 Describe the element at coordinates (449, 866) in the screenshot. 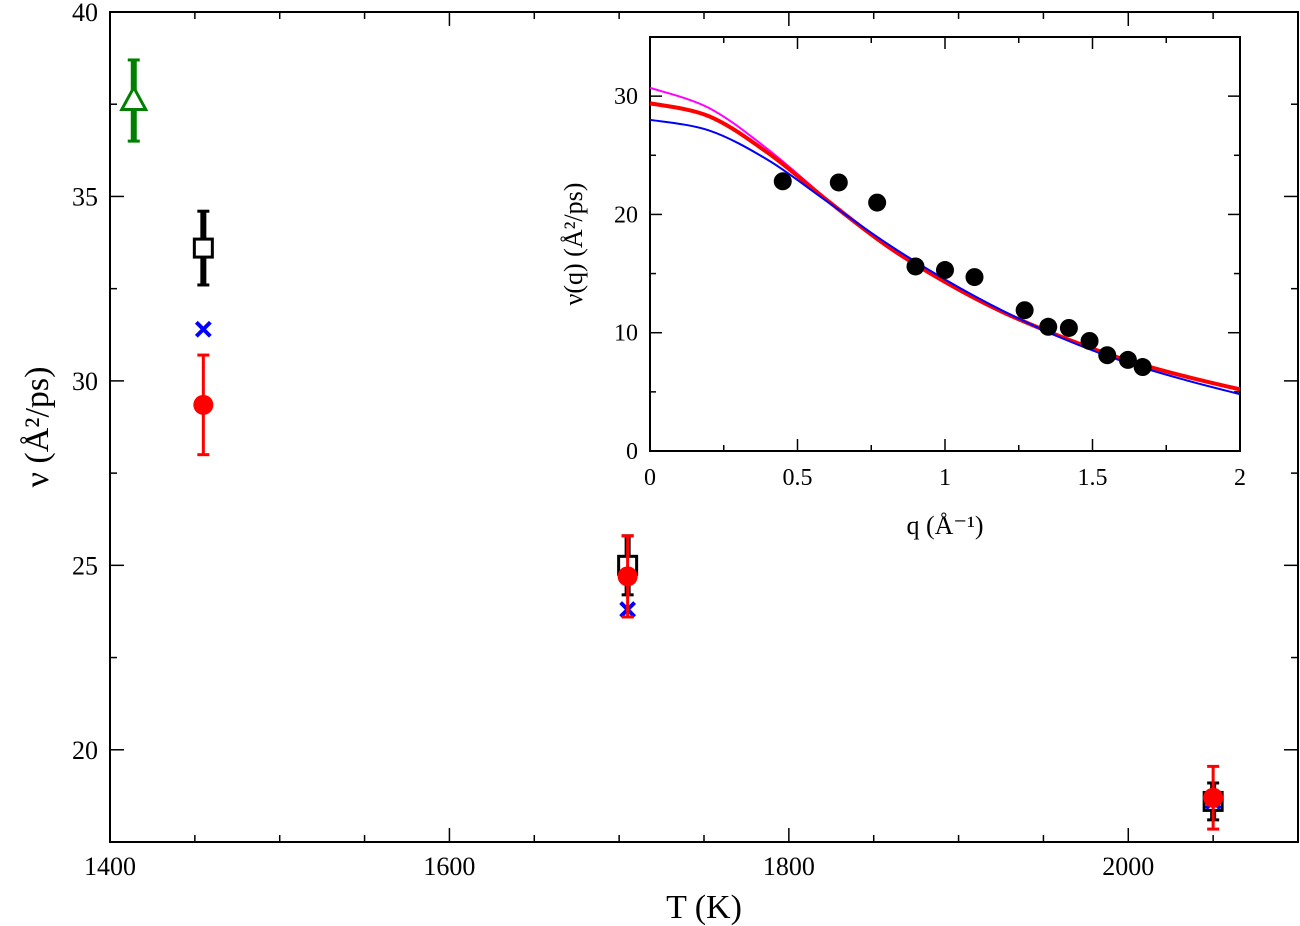

I see `x-tick-label: 1600` at that location.